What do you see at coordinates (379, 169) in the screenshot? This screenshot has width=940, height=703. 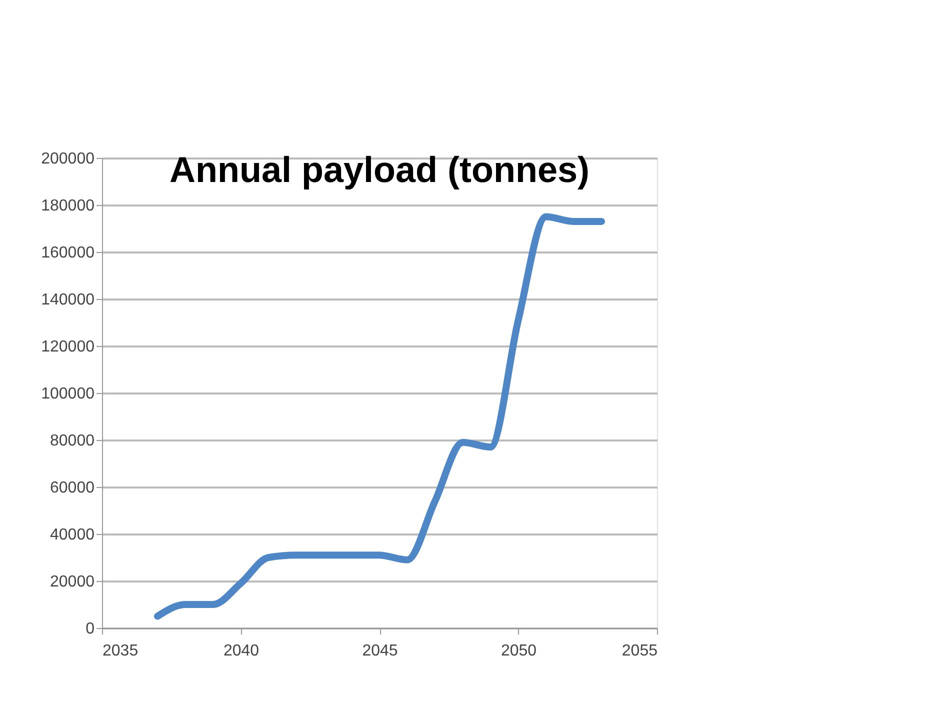 I see `chart-title: Annual payload (tonnes)` at bounding box center [379, 169].